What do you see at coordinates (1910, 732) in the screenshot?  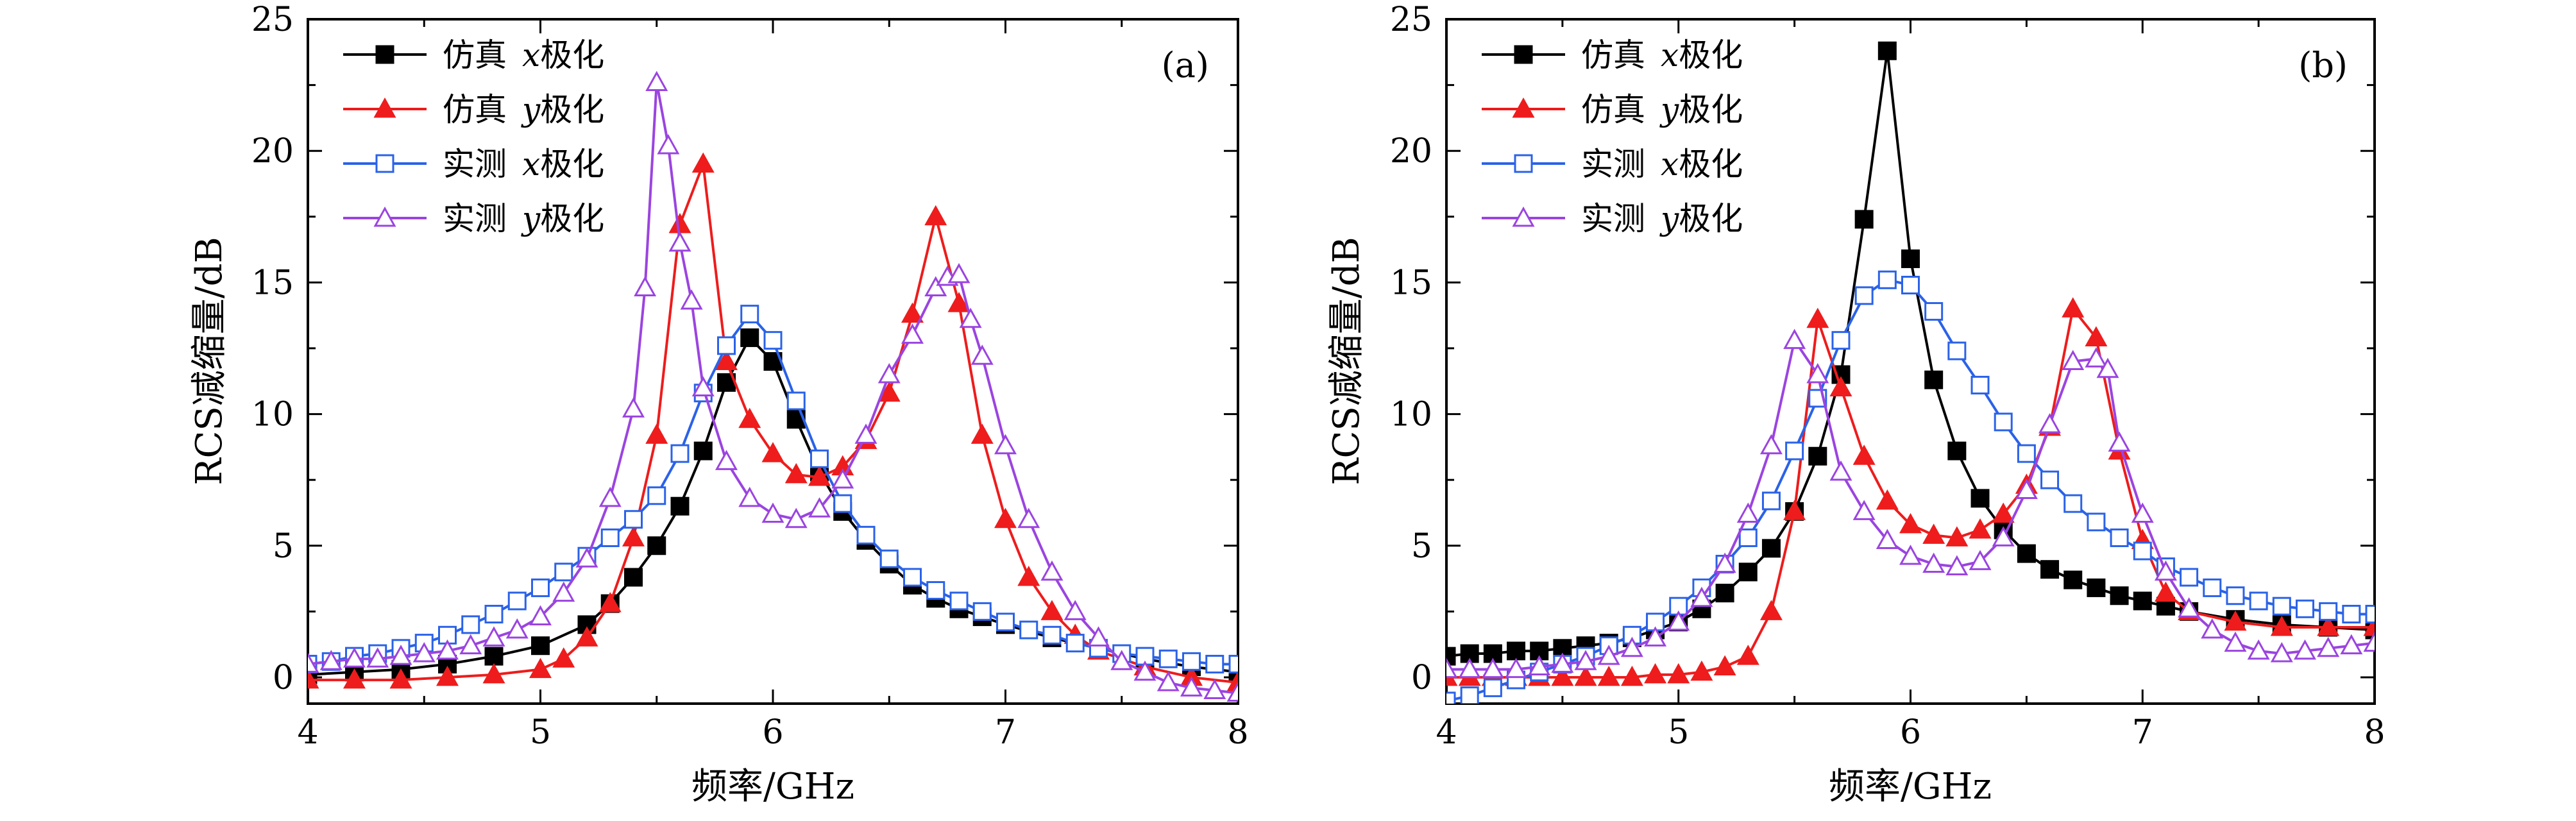 I see `x-tick-labels: 4 5 6 7 8` at bounding box center [1910, 732].